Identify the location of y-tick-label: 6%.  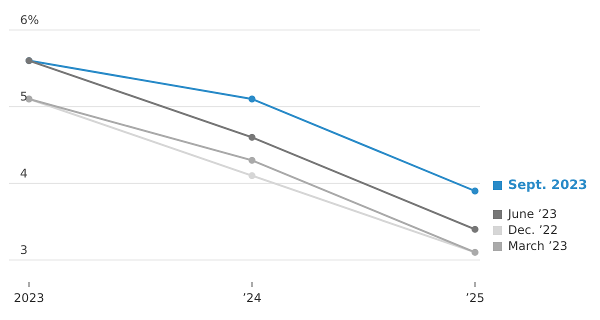
(30, 20).